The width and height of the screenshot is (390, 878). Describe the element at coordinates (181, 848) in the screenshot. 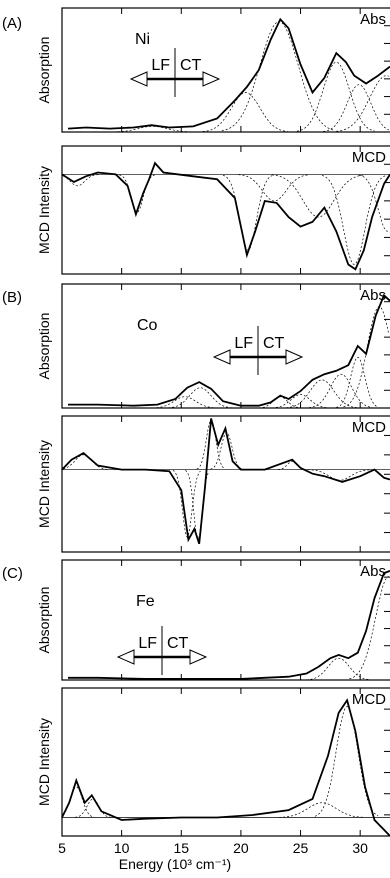

I see `x-tick-label: 15` at that location.